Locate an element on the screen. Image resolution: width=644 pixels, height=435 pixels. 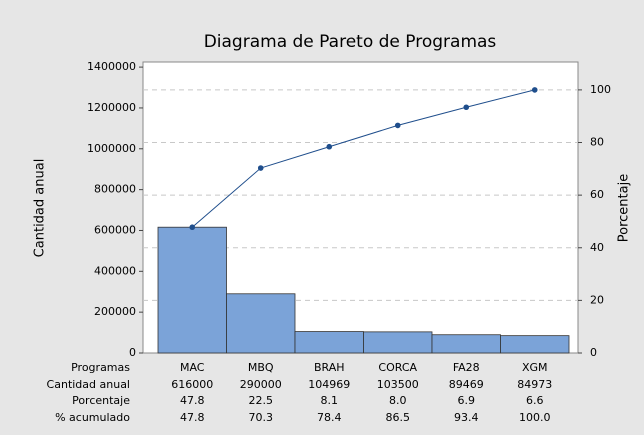
table-cell: 8.1 is located at coordinates (330, 400).